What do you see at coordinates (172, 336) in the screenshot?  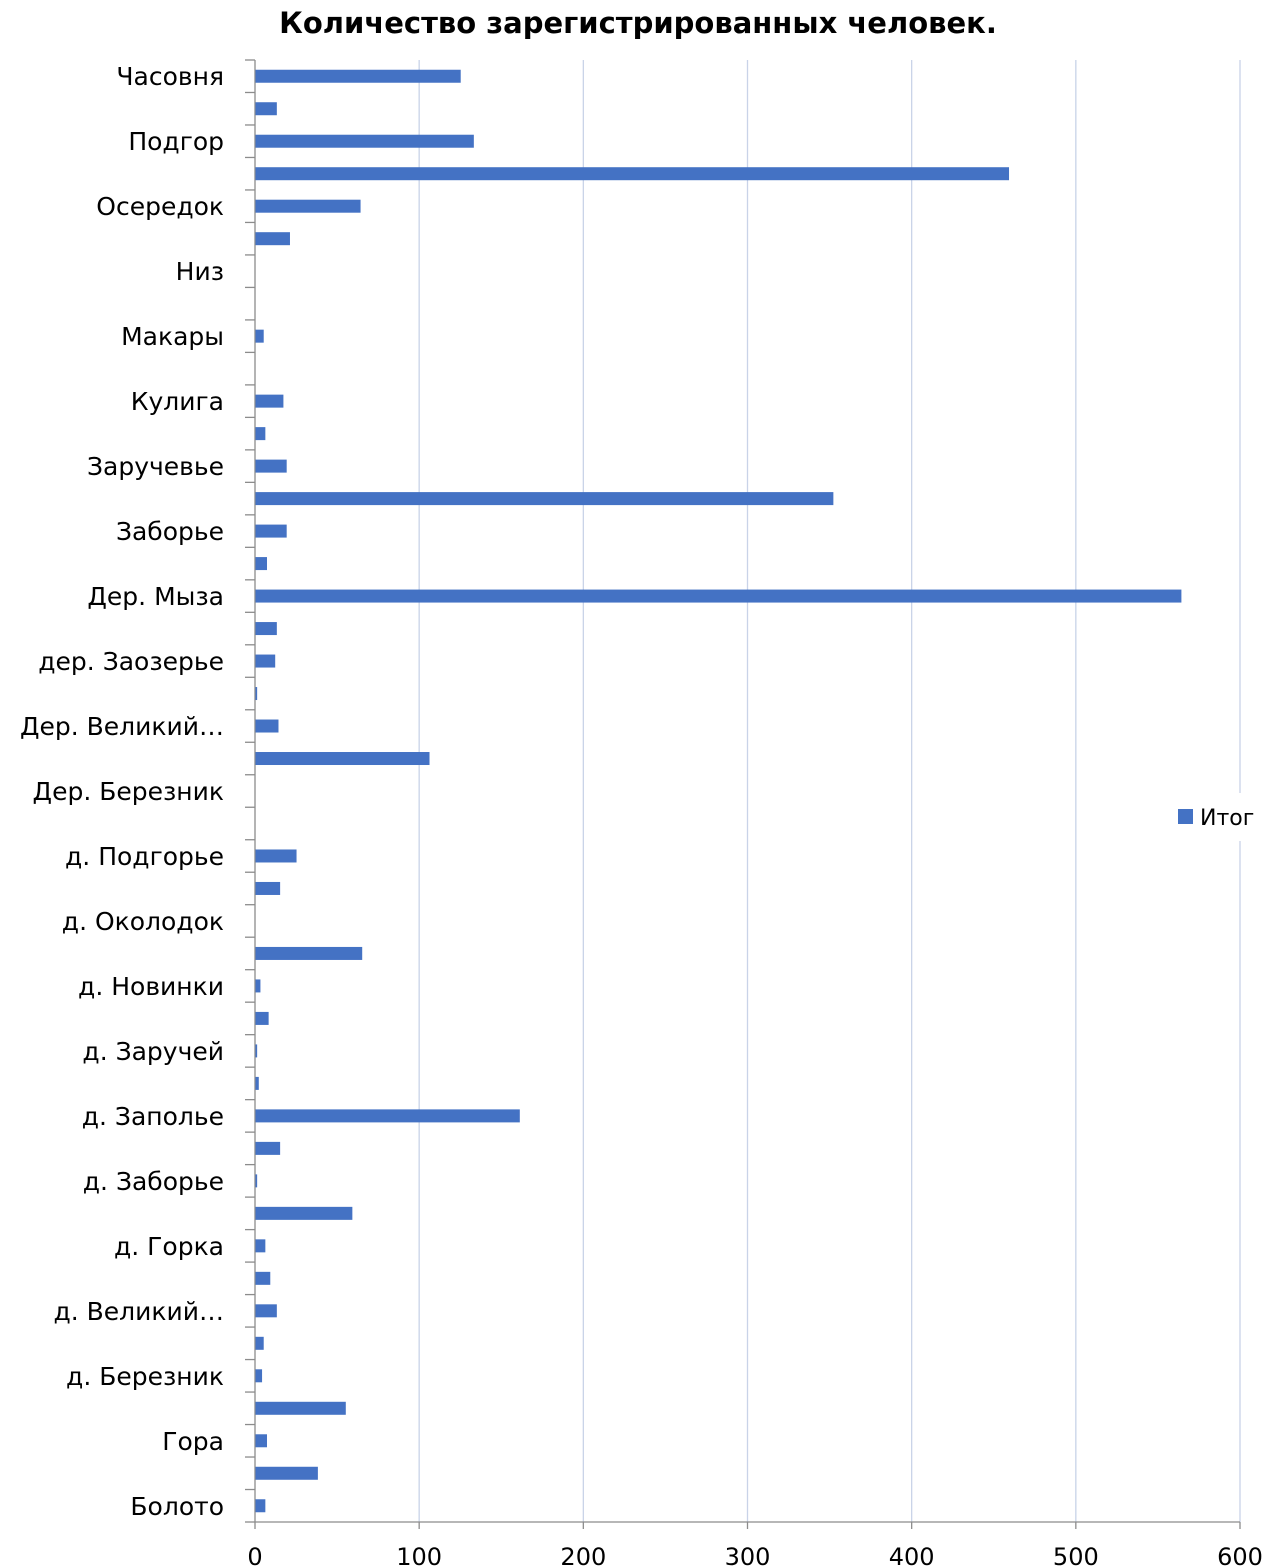 I see `category-label: Макары` at bounding box center [172, 336].